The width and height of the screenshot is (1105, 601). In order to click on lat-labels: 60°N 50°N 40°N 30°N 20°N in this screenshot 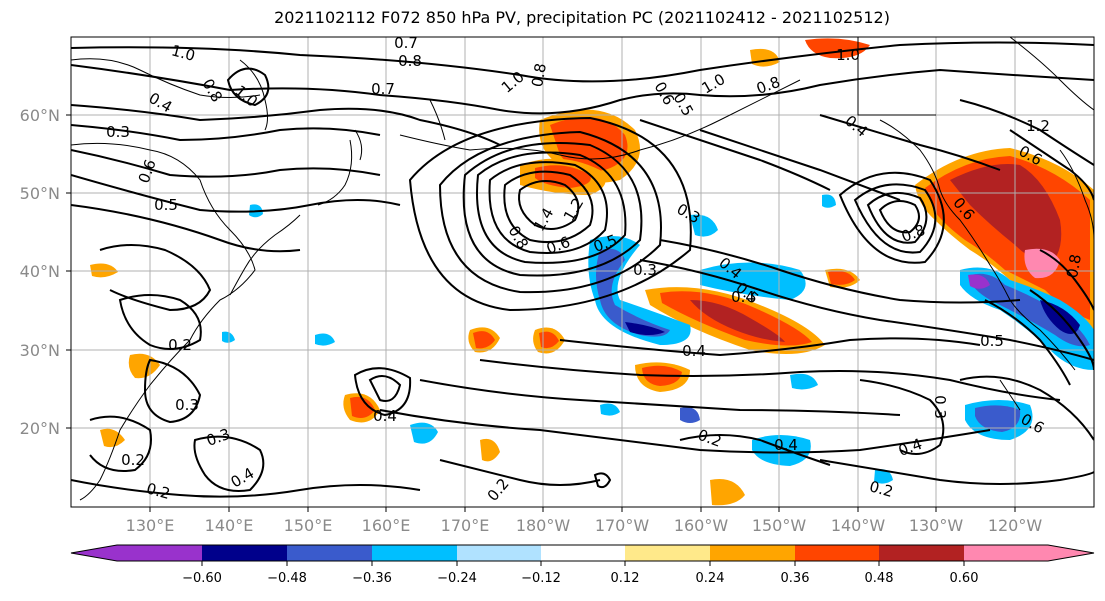, I will do `click(40, 272)`.